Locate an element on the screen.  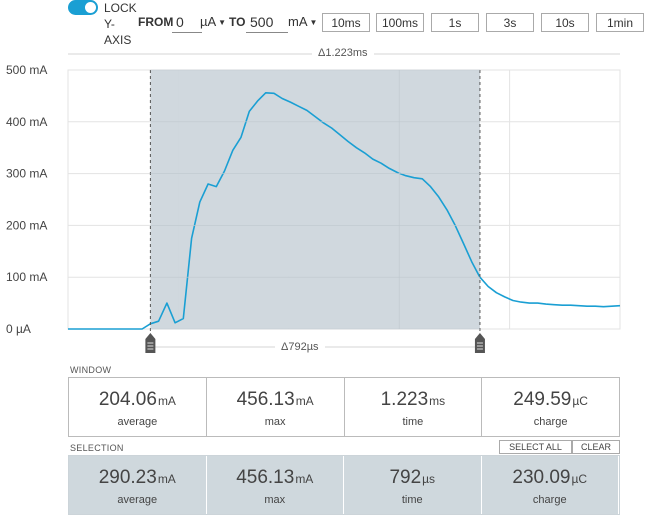
value: 792 is located at coordinates (405, 477).